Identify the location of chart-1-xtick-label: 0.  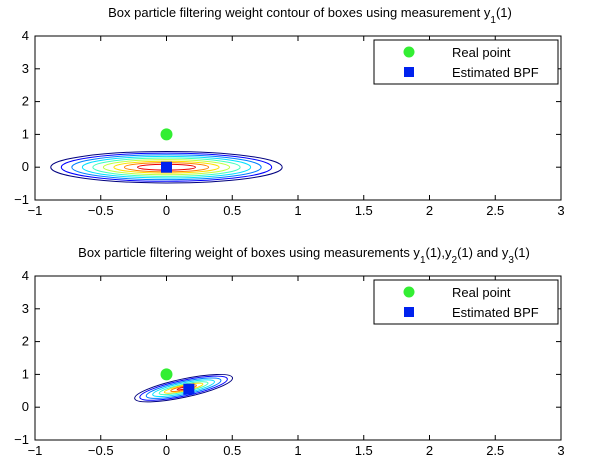
(166, 210).